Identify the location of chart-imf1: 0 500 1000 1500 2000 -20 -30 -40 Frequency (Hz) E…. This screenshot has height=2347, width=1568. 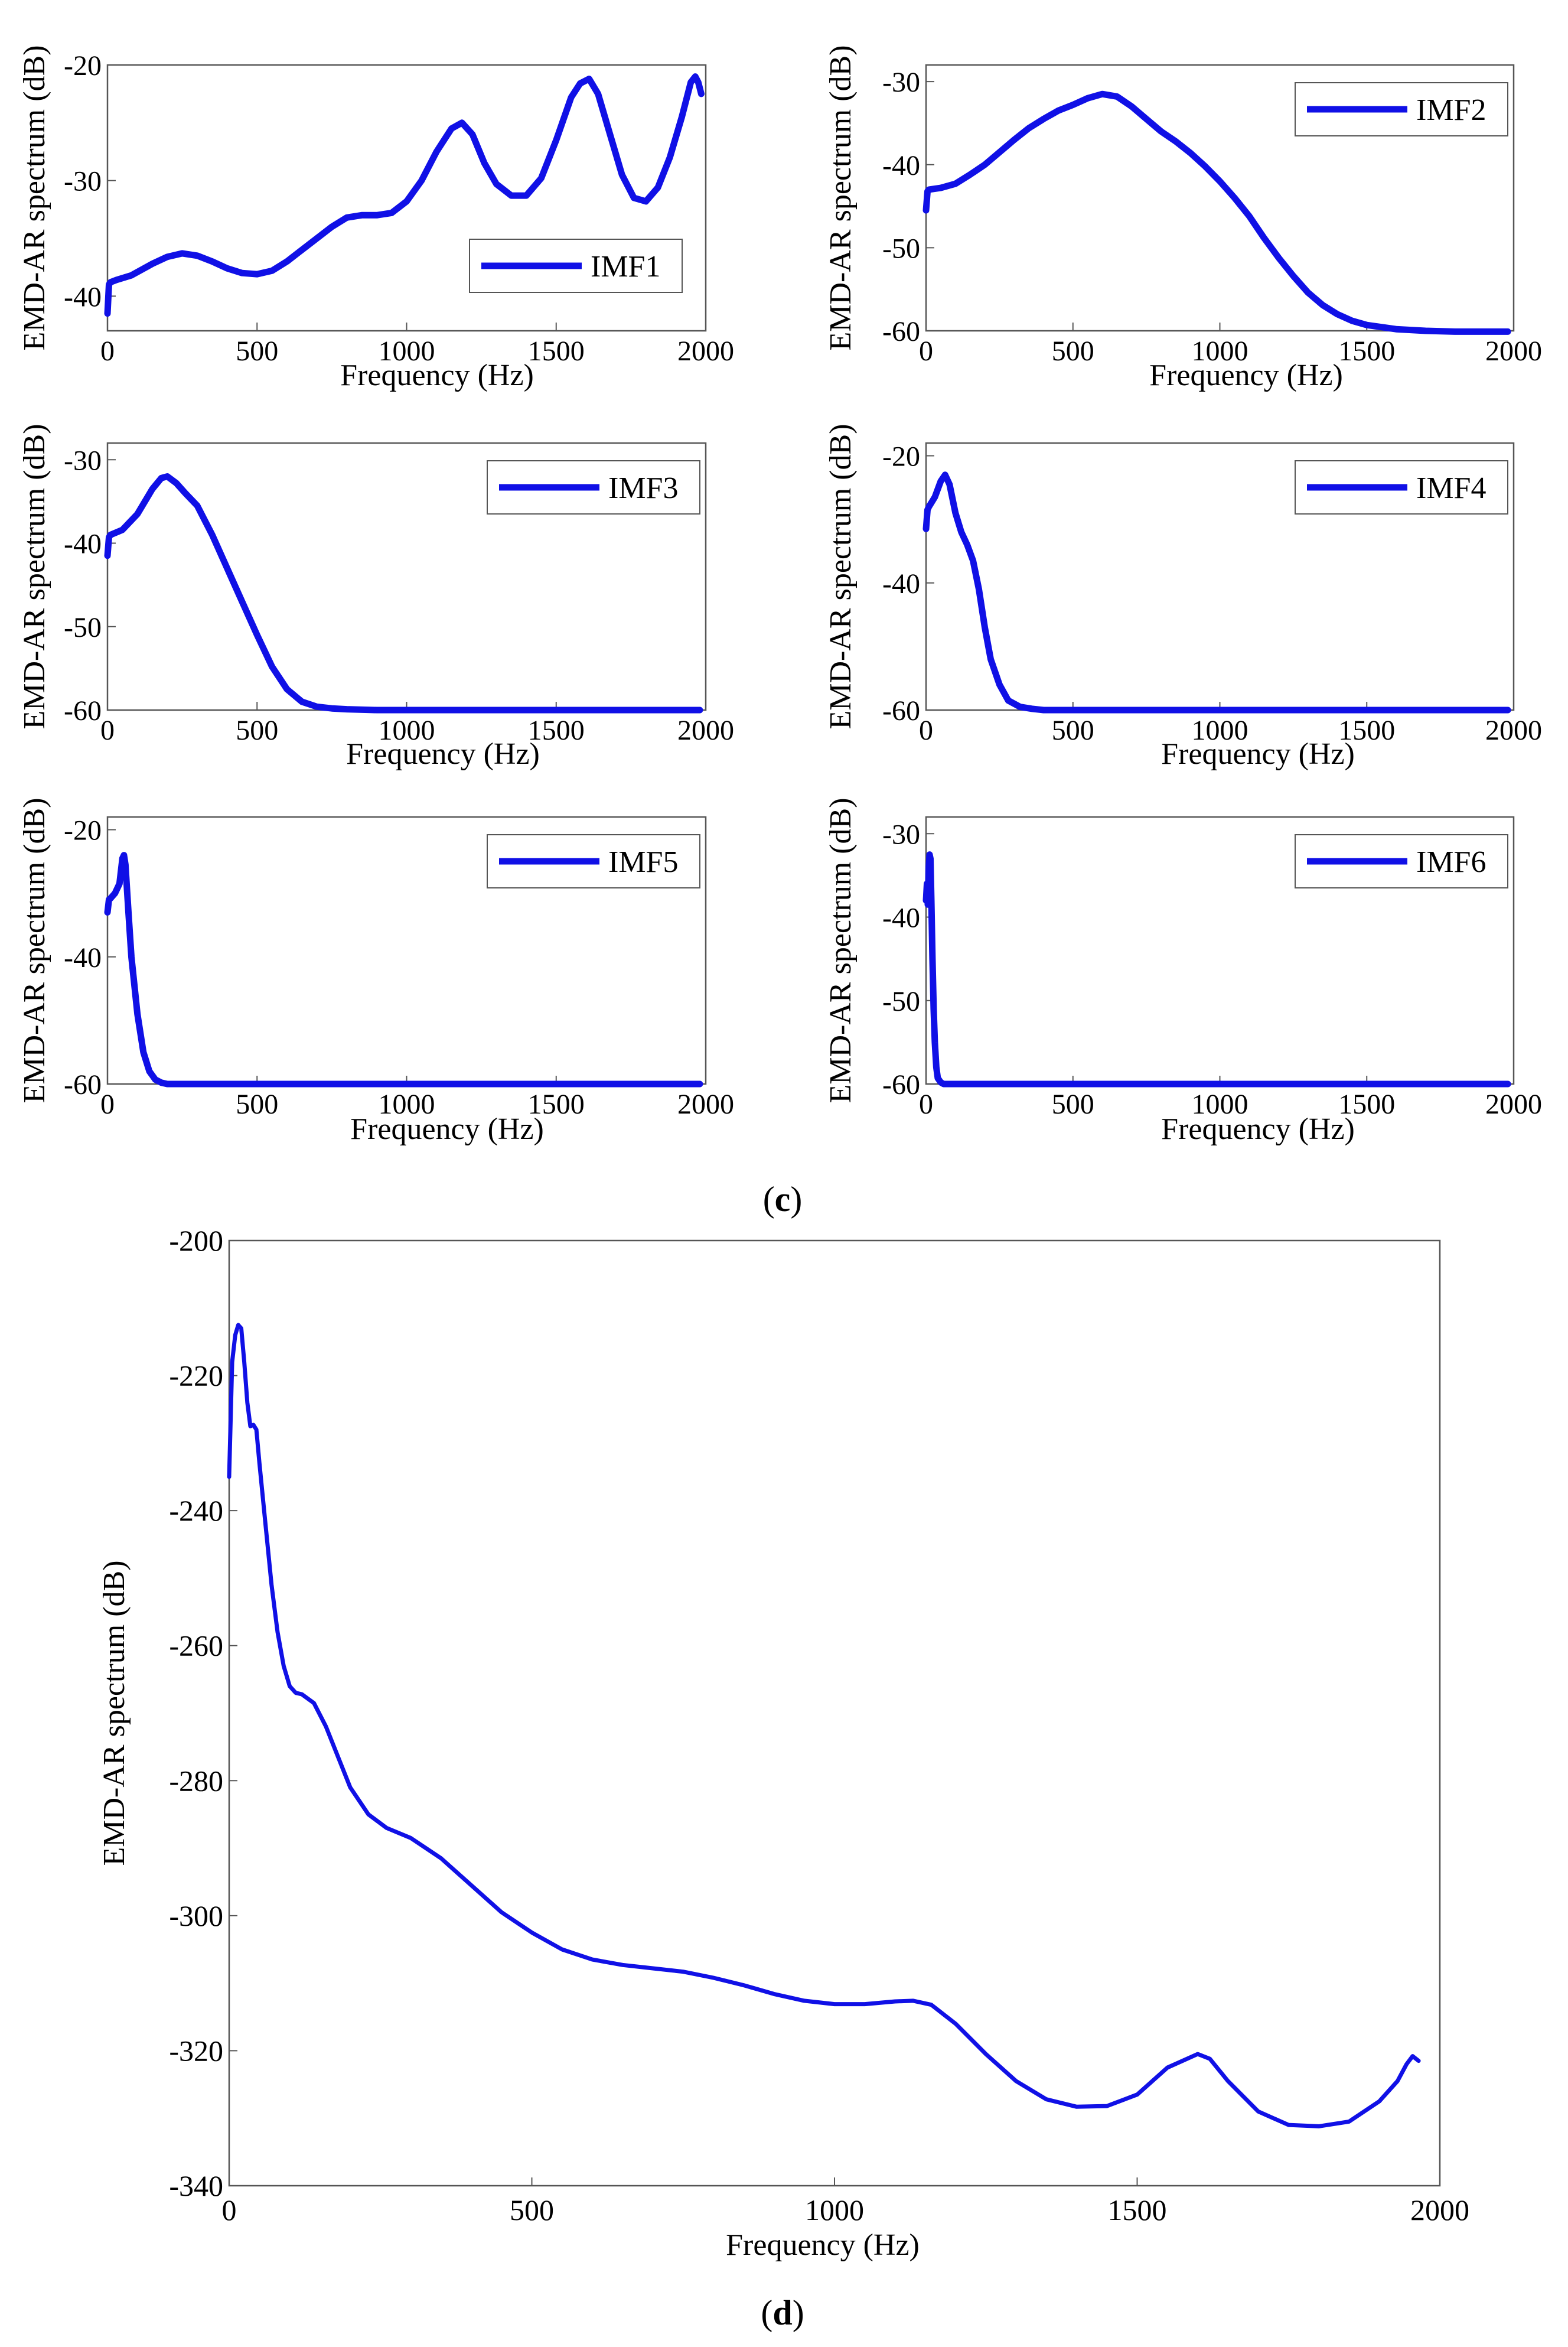
(376, 218).